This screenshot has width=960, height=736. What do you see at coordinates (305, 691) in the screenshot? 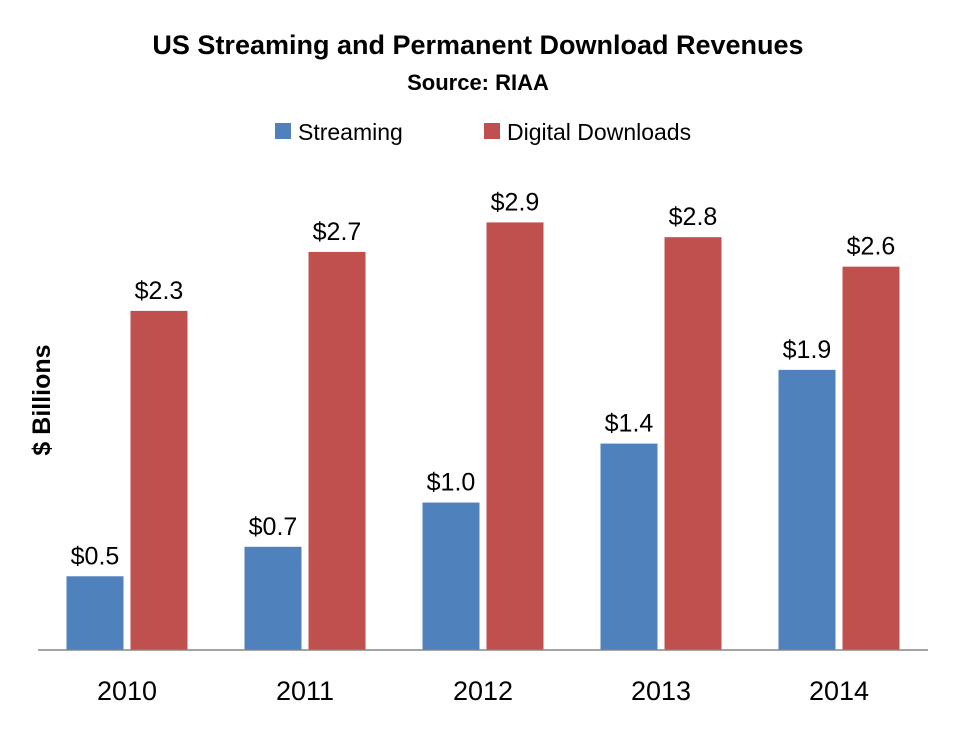
I see `x-tick-label-2011: 2011` at bounding box center [305, 691].